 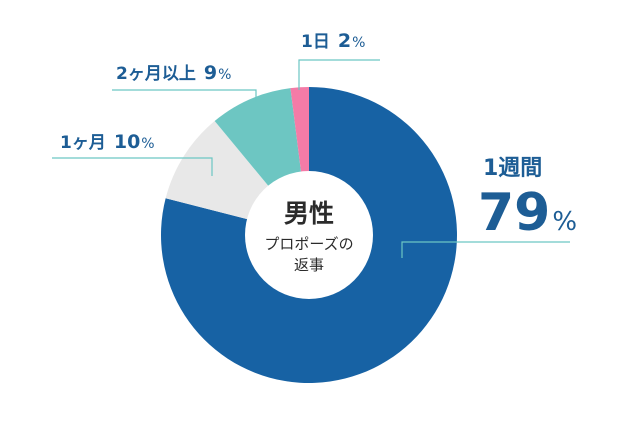 What do you see at coordinates (132, 166) in the screenshot?
I see `leader-line-month` at bounding box center [132, 166].